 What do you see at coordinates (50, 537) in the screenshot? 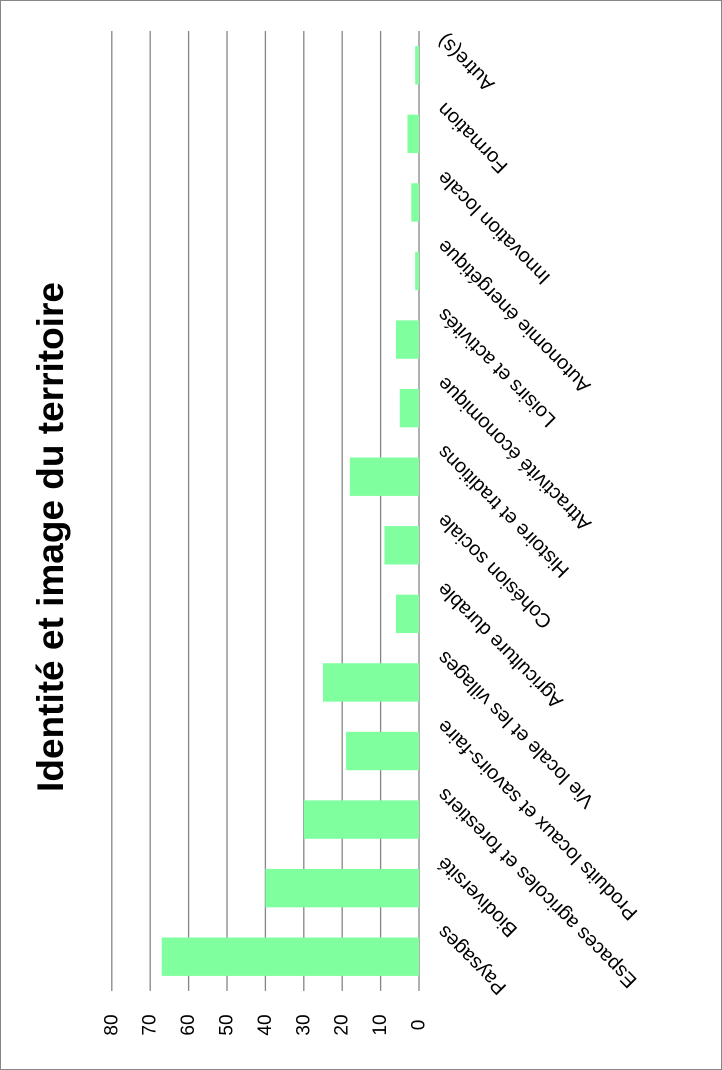
I see `chart-title: Identité et image du territoire` at bounding box center [50, 537].